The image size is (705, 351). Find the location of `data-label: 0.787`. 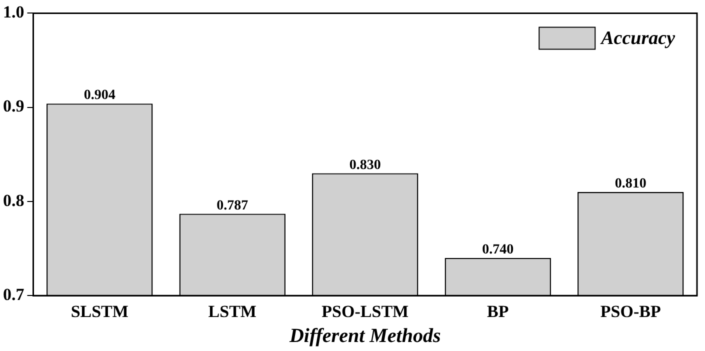

data-label: 0.787 is located at coordinates (232, 206).